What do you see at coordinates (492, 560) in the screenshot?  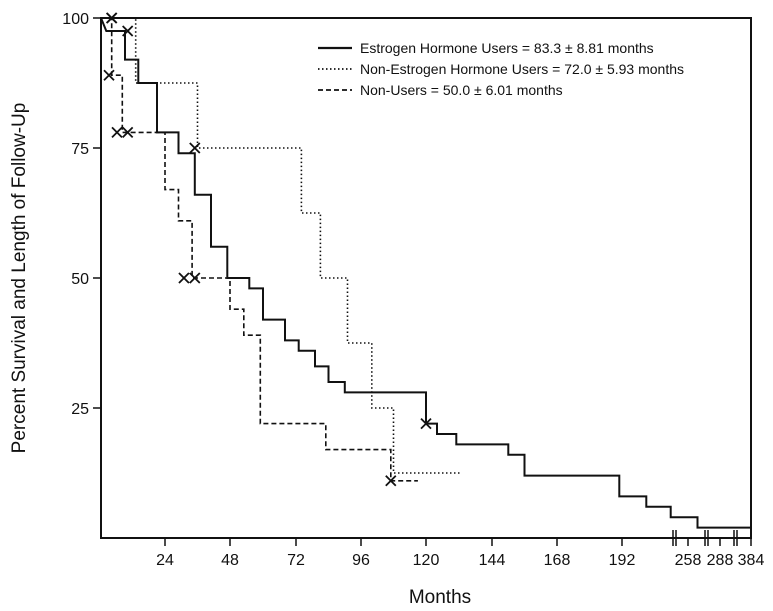 I see `x-tick-label: 144` at bounding box center [492, 560].